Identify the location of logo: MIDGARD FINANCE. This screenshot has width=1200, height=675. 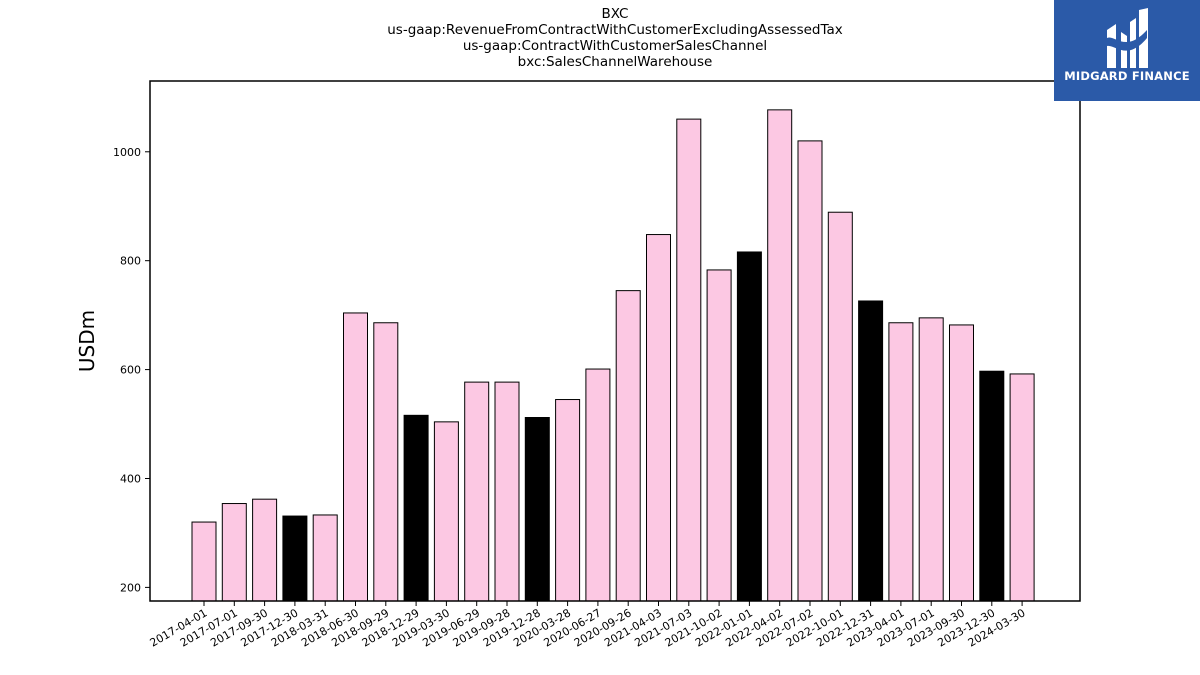
(1127, 50).